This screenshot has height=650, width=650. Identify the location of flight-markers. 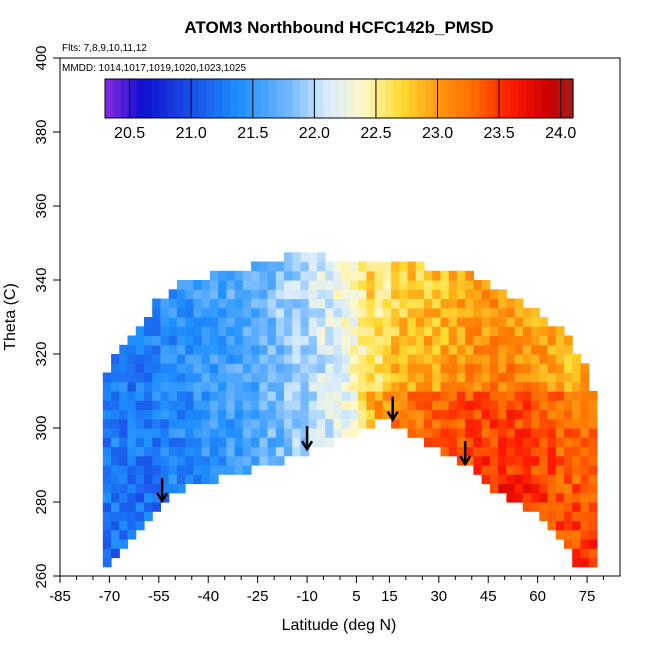
(314, 450).